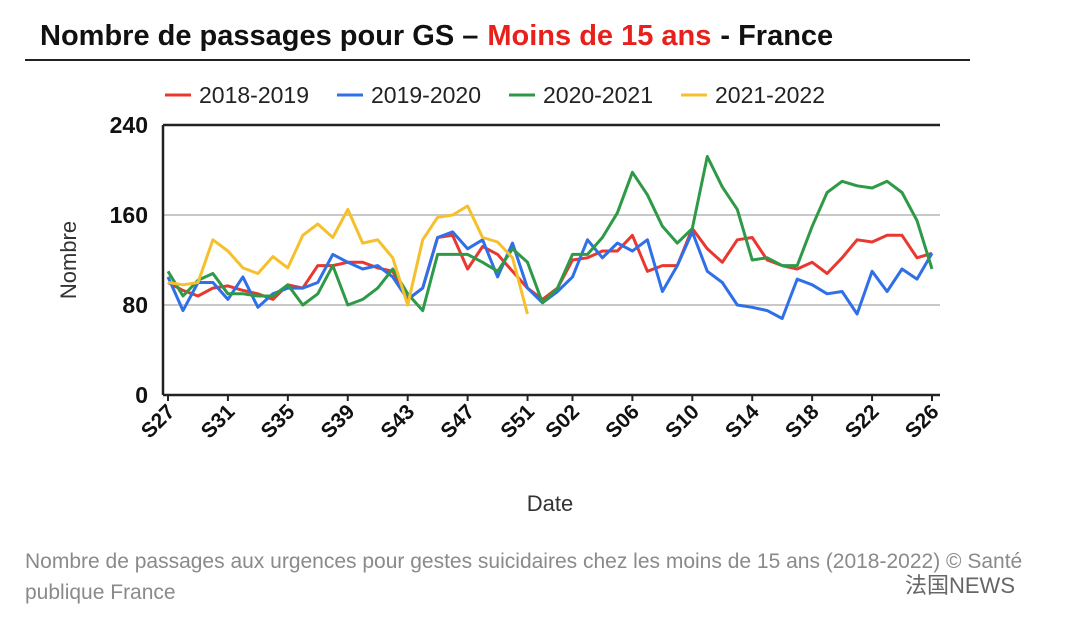 The image size is (1080, 630). What do you see at coordinates (348, 259) in the screenshot?
I see `series-line` at bounding box center [348, 259].